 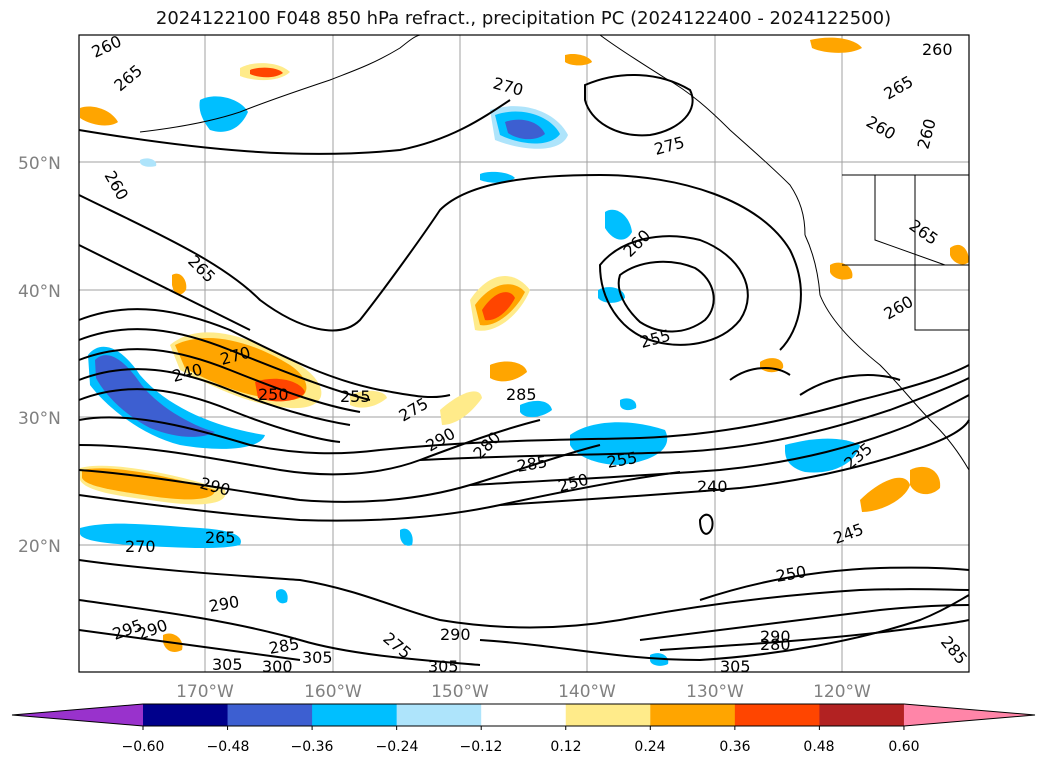 What do you see at coordinates (77, 715) in the screenshot?
I see `colorbar-extend-low` at bounding box center [77, 715].